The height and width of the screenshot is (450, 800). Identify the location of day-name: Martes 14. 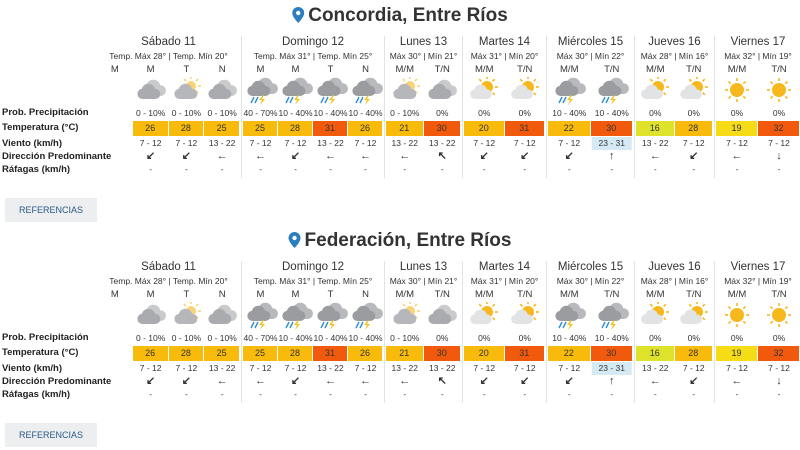
(504, 267).